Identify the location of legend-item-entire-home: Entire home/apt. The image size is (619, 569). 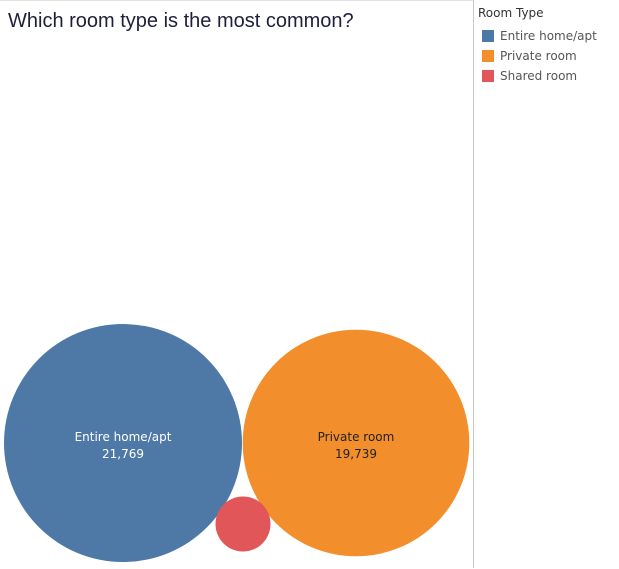
(547, 36).